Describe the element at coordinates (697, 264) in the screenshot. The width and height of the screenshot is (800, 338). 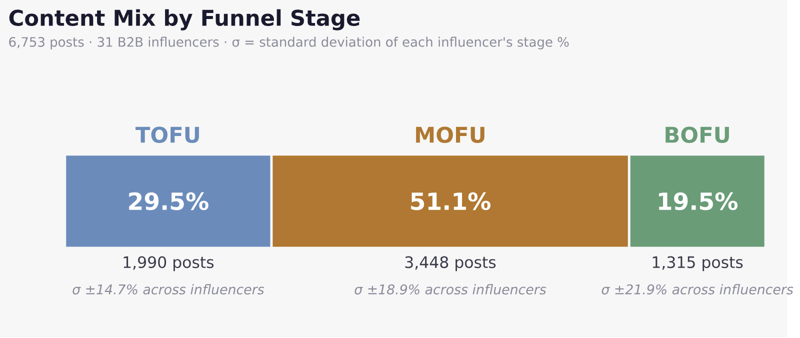
I see `text: 1,315 posts` at that location.